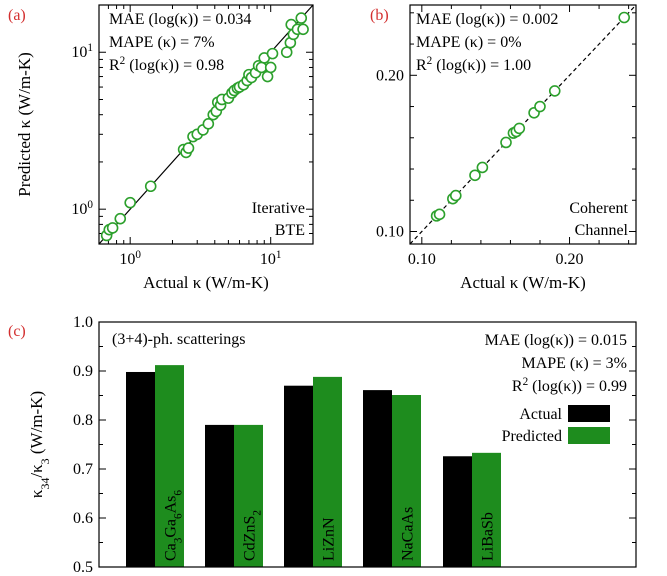 Image resolution: width=667 pixels, height=576 pixels. I want to click on panel-letter: (b), so click(379, 15).